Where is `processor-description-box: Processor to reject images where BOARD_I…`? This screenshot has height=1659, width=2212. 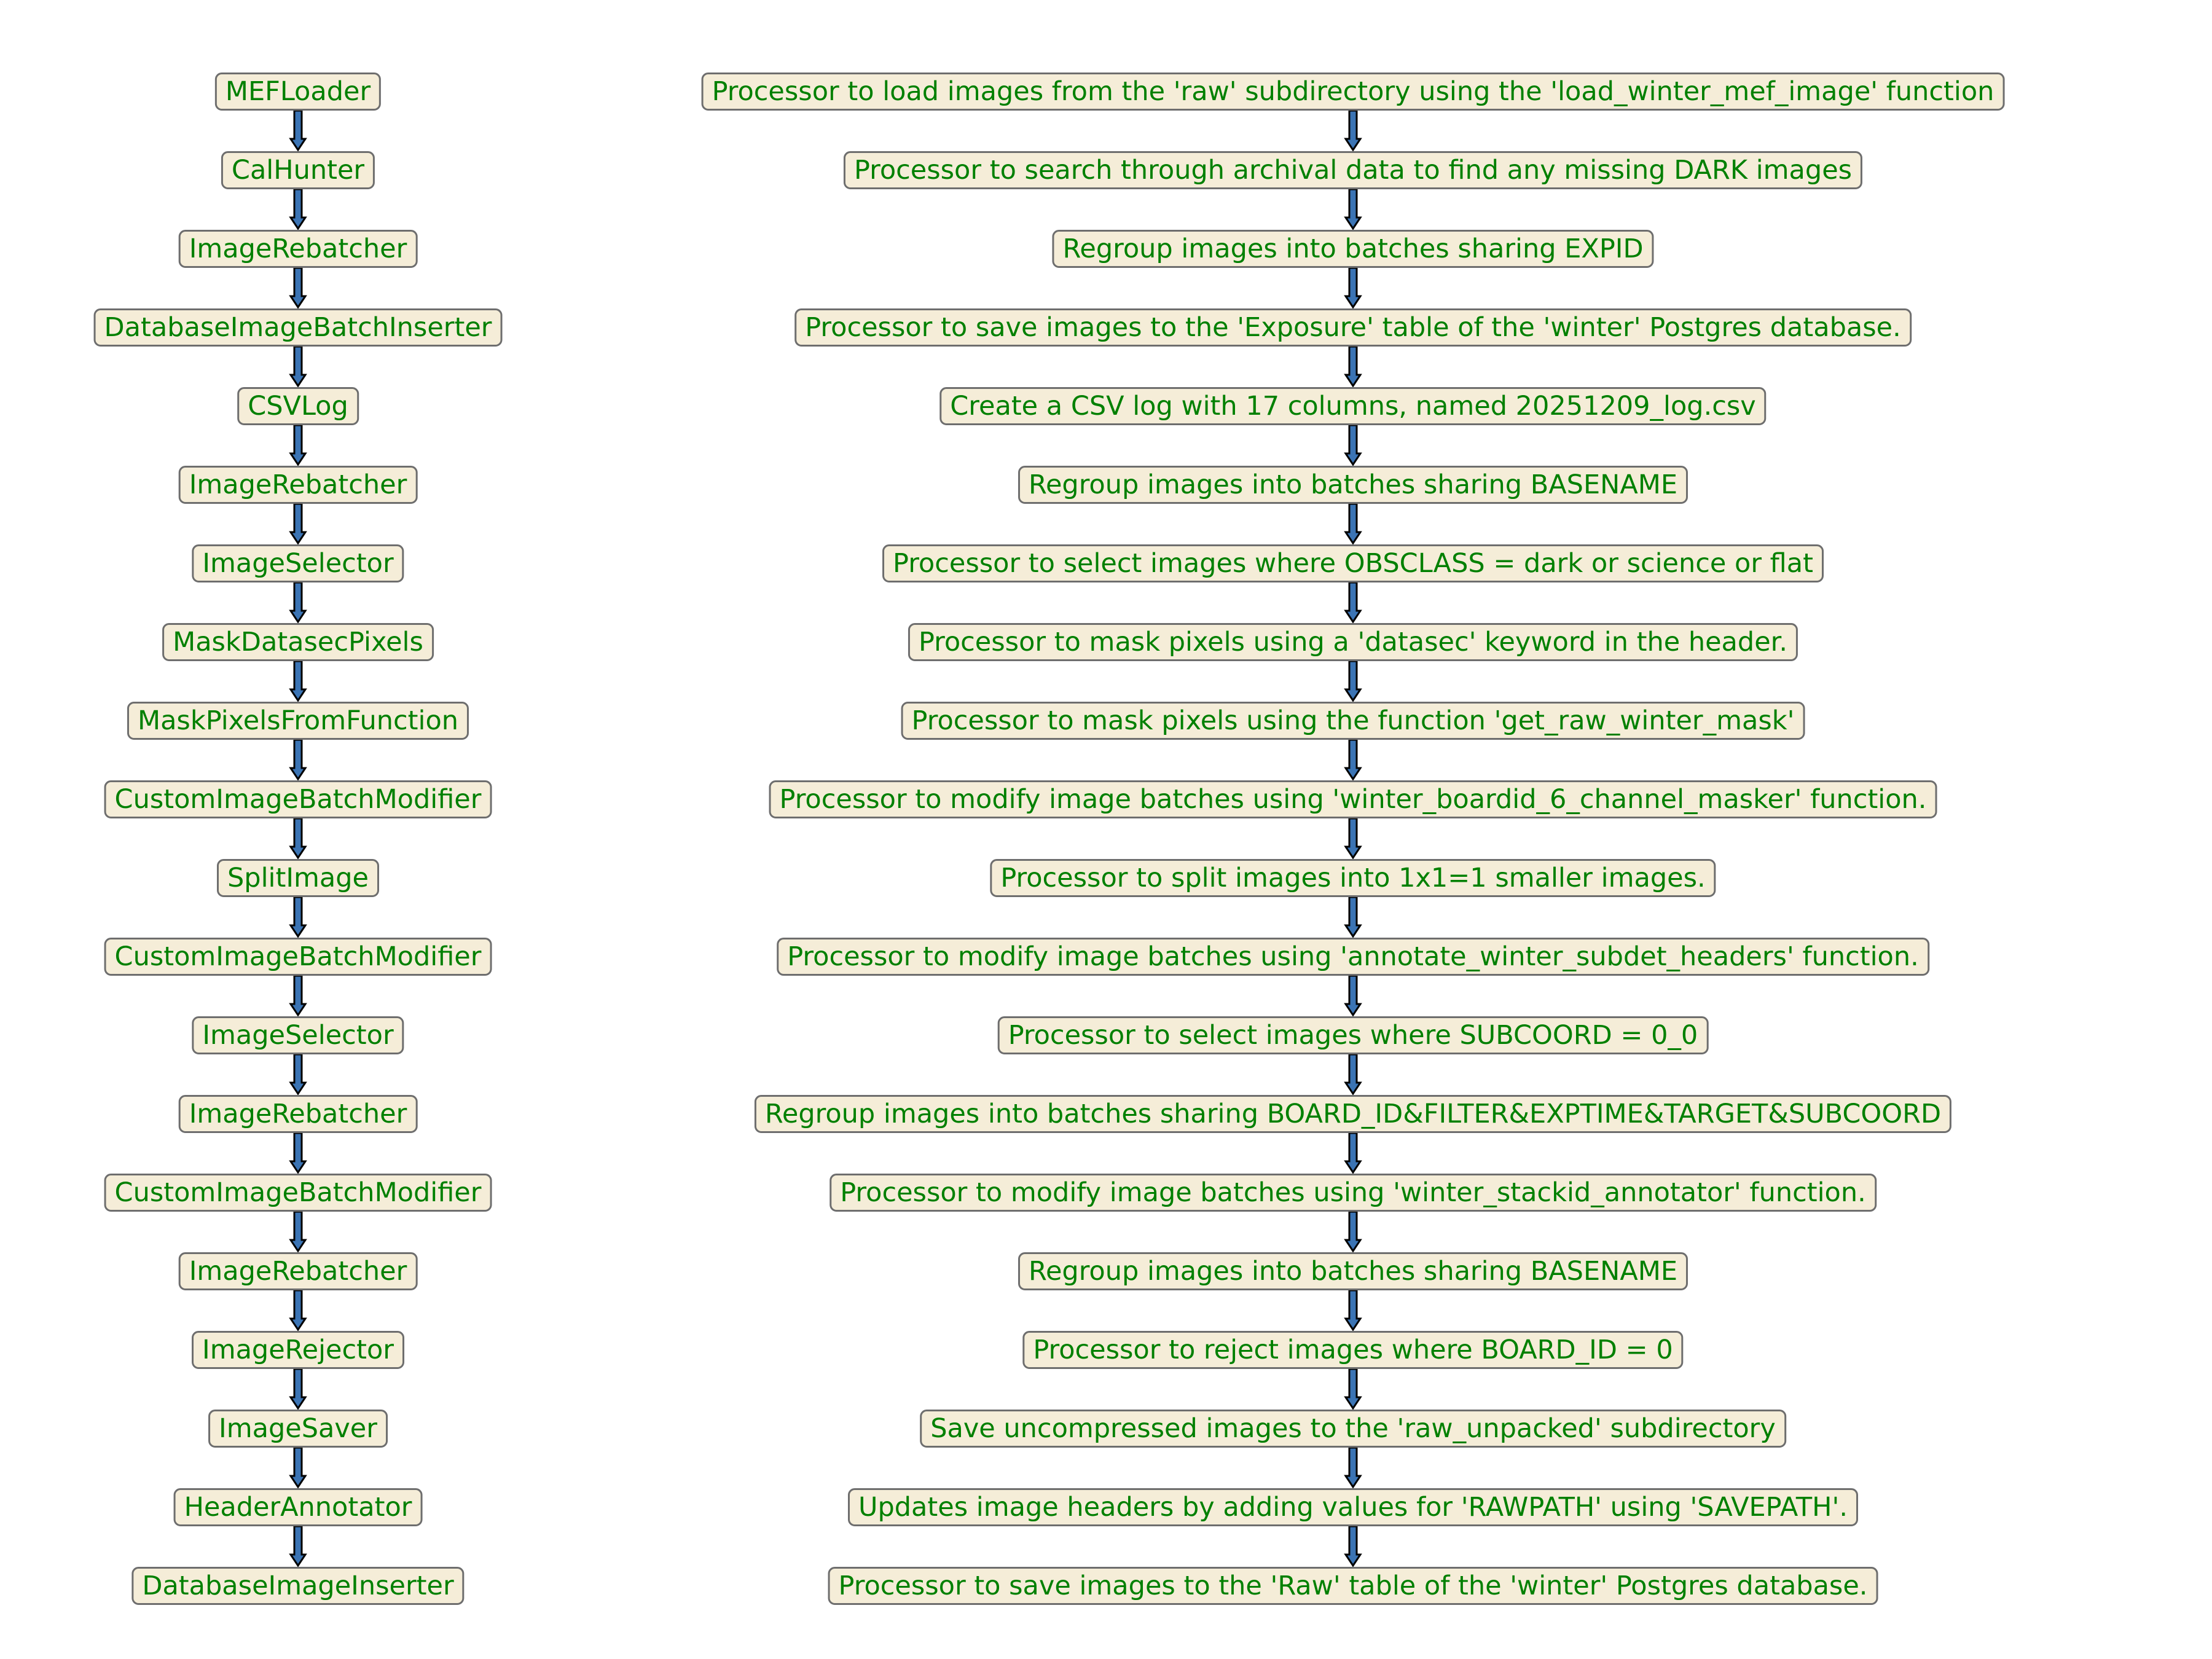 processor-description-box: Processor to reject images where BOARD_I… is located at coordinates (1353, 1350).